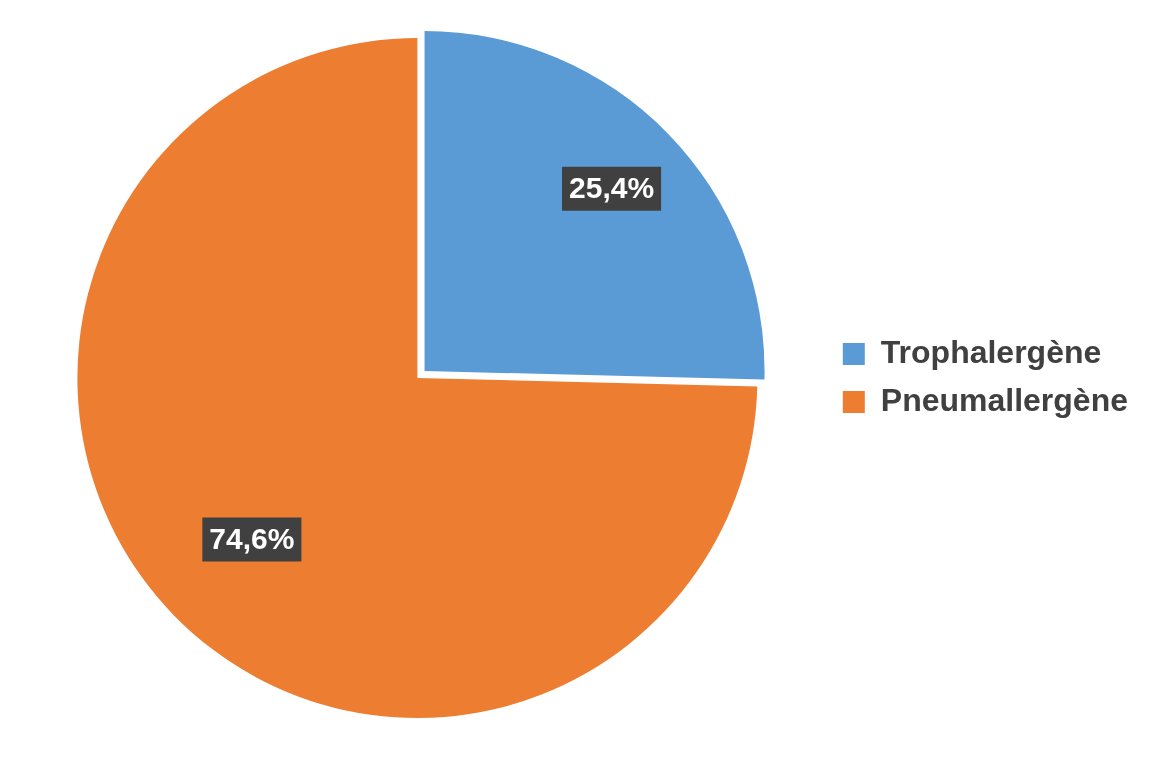 The image size is (1159, 758). What do you see at coordinates (991, 351) in the screenshot?
I see `legend-label: Trophalergène` at bounding box center [991, 351].